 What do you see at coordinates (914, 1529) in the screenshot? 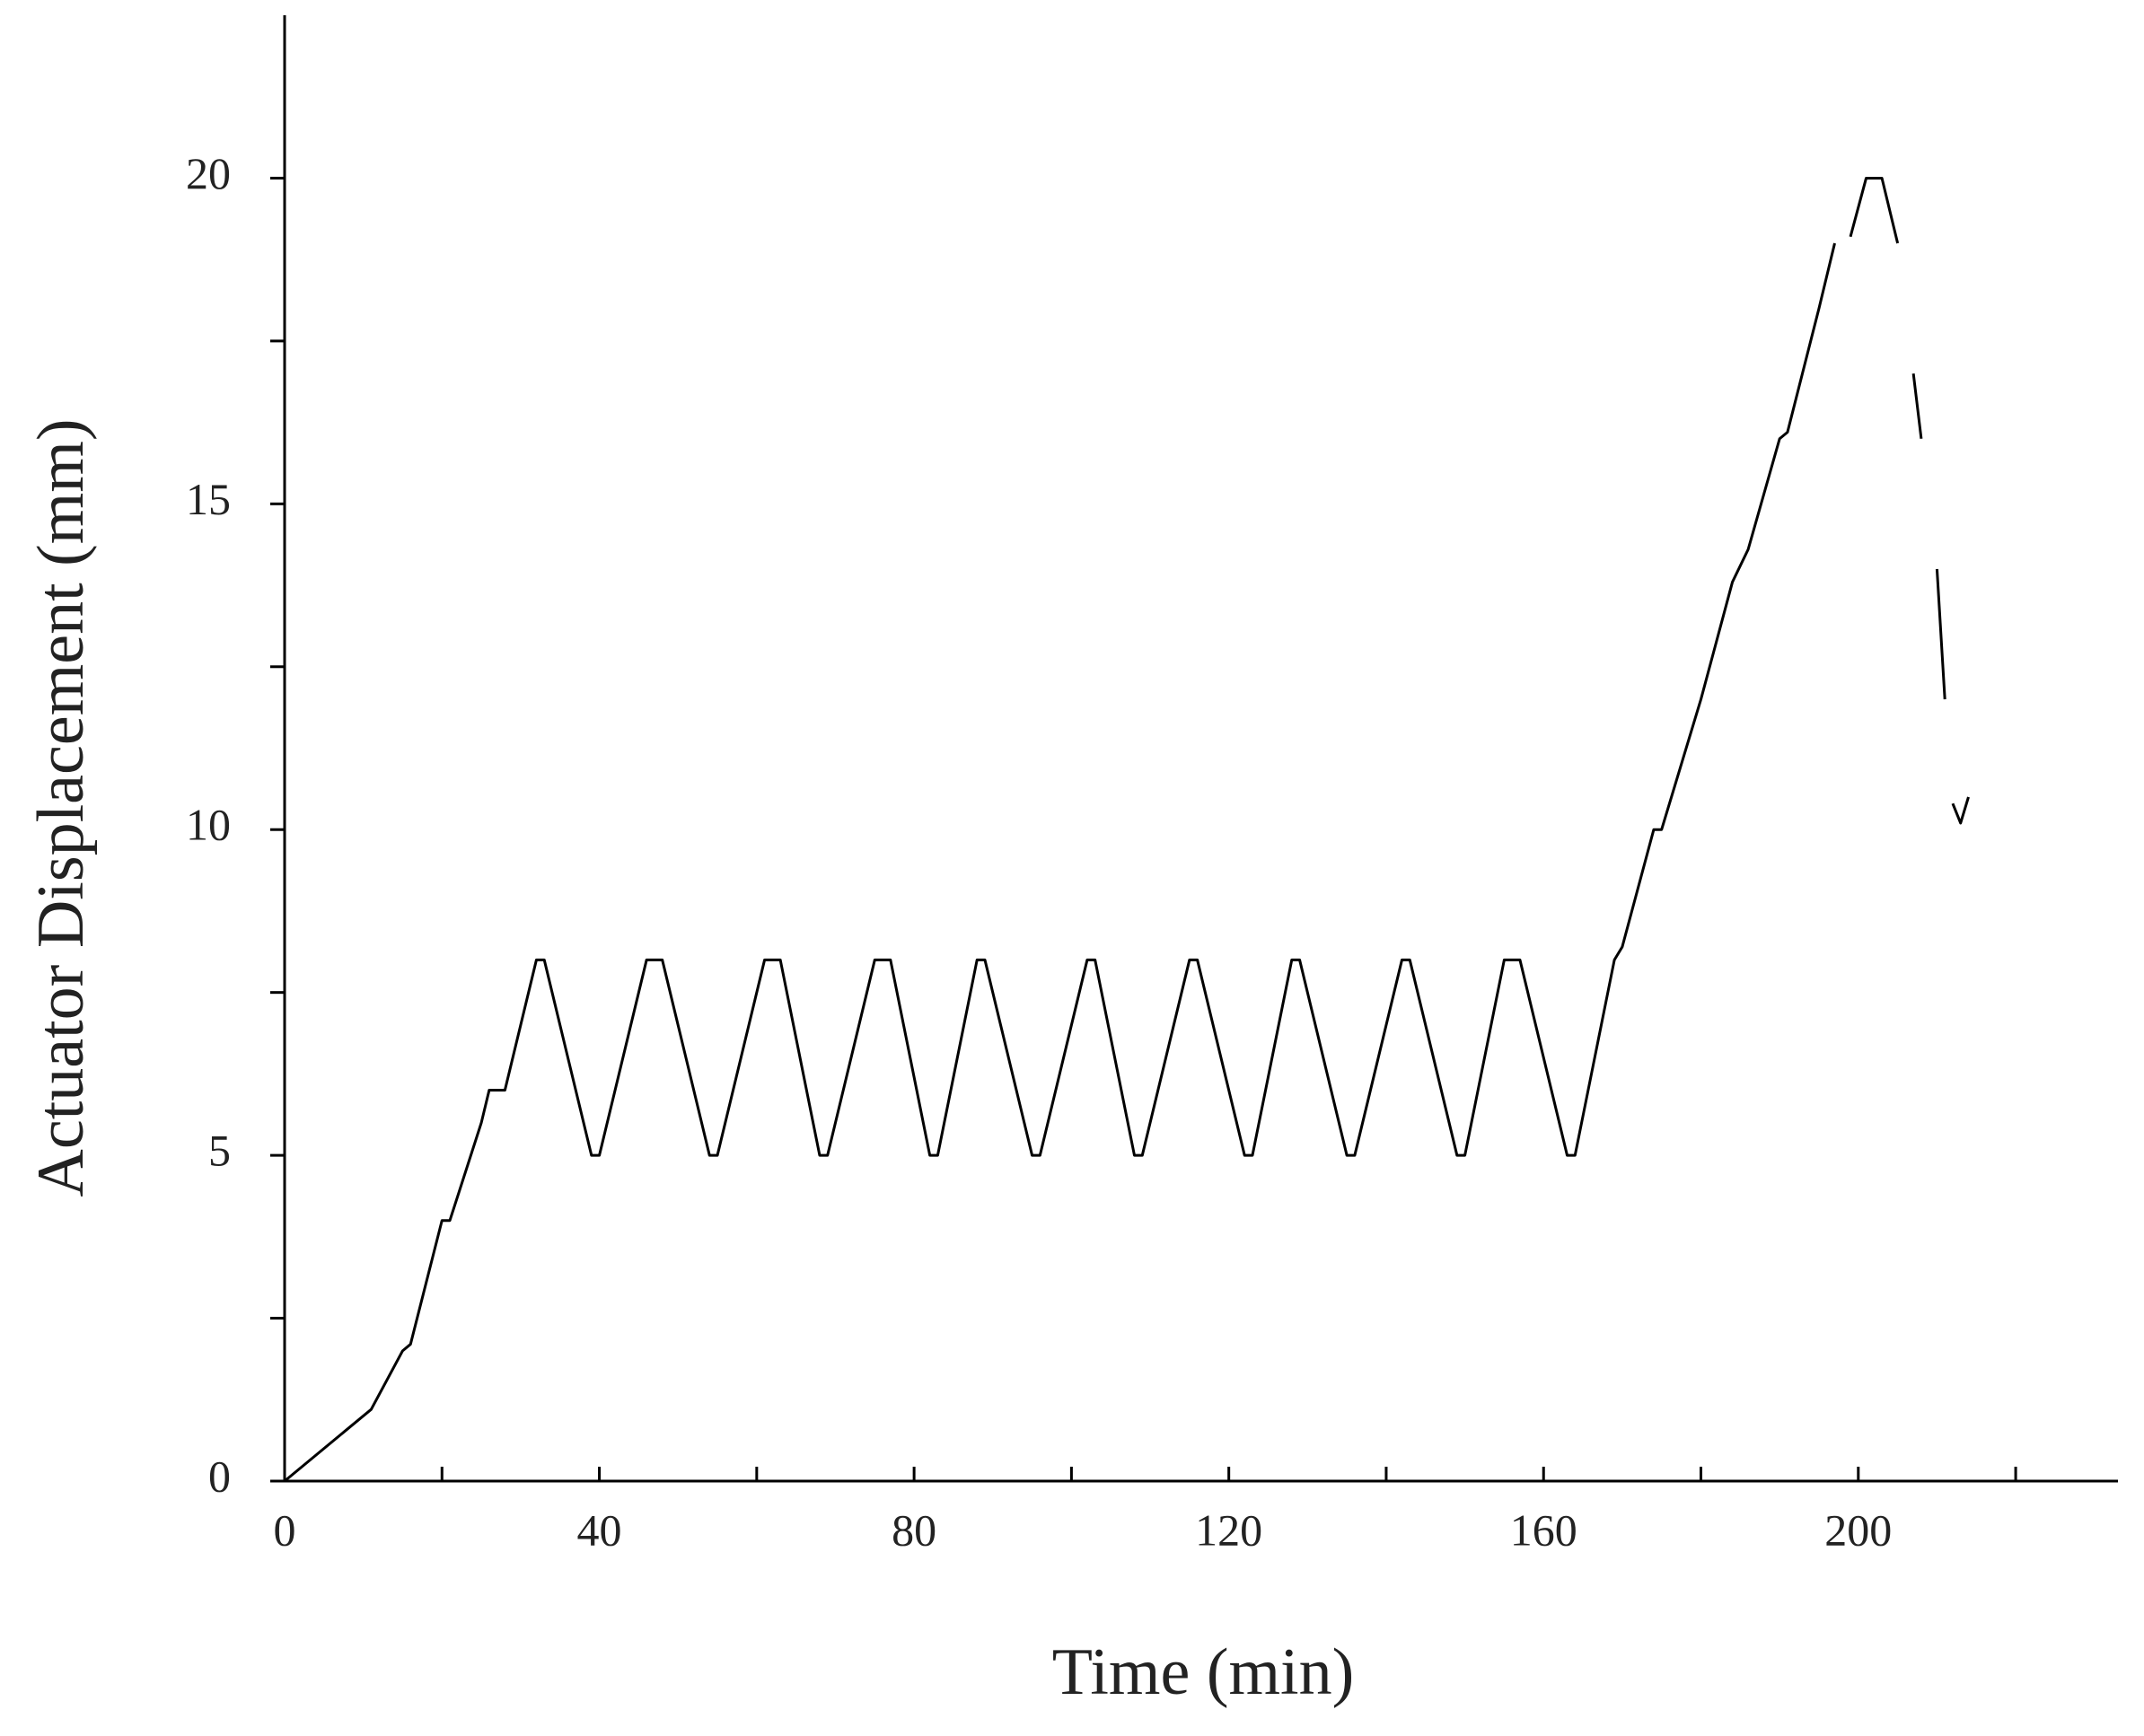
I see `x-tick-label: 80` at bounding box center [914, 1529].